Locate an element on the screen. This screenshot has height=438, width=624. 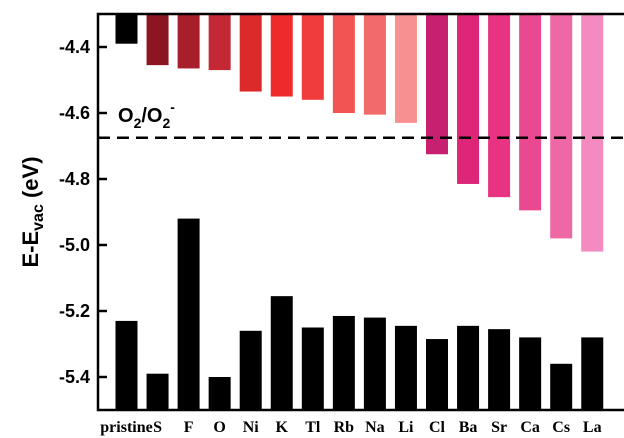
bar-top-Ba is located at coordinates (468, 99).